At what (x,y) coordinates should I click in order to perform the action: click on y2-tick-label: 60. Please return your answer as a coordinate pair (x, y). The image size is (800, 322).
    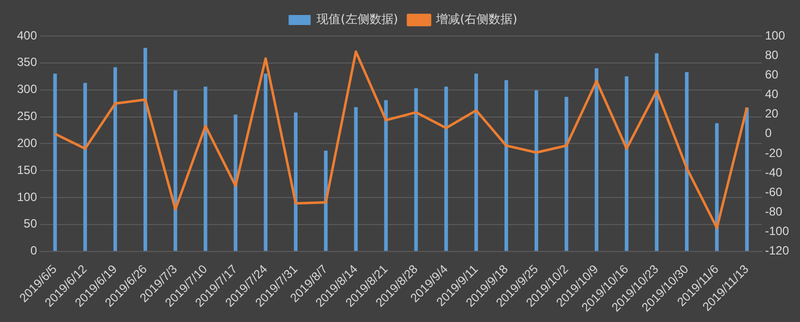
    Looking at the image, I should click on (771, 74).